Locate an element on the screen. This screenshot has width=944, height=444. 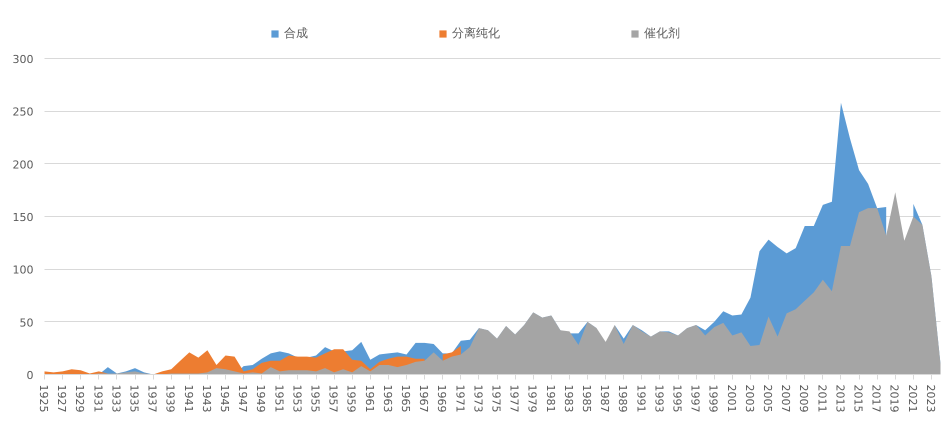
x-tick-label: 1985 is located at coordinates (587, 398).